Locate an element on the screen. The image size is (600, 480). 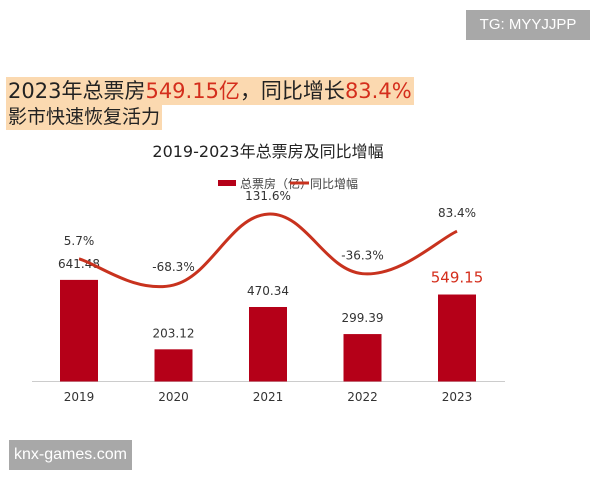
bar-label-2019: 641.48 is located at coordinates (79, 264).